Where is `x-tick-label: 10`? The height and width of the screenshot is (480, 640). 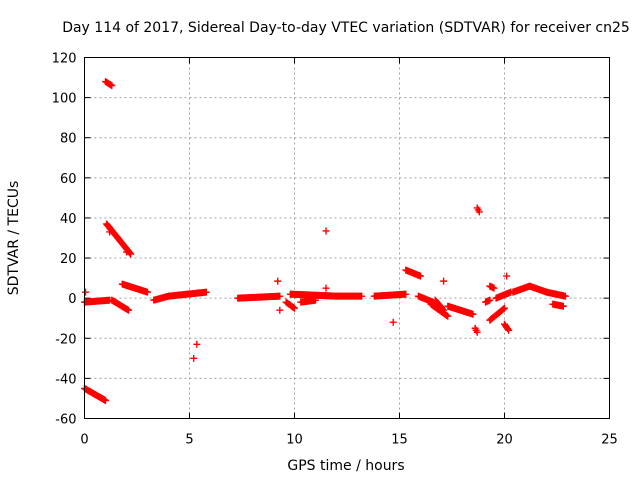 x-tick-label: 10 is located at coordinates (294, 440).